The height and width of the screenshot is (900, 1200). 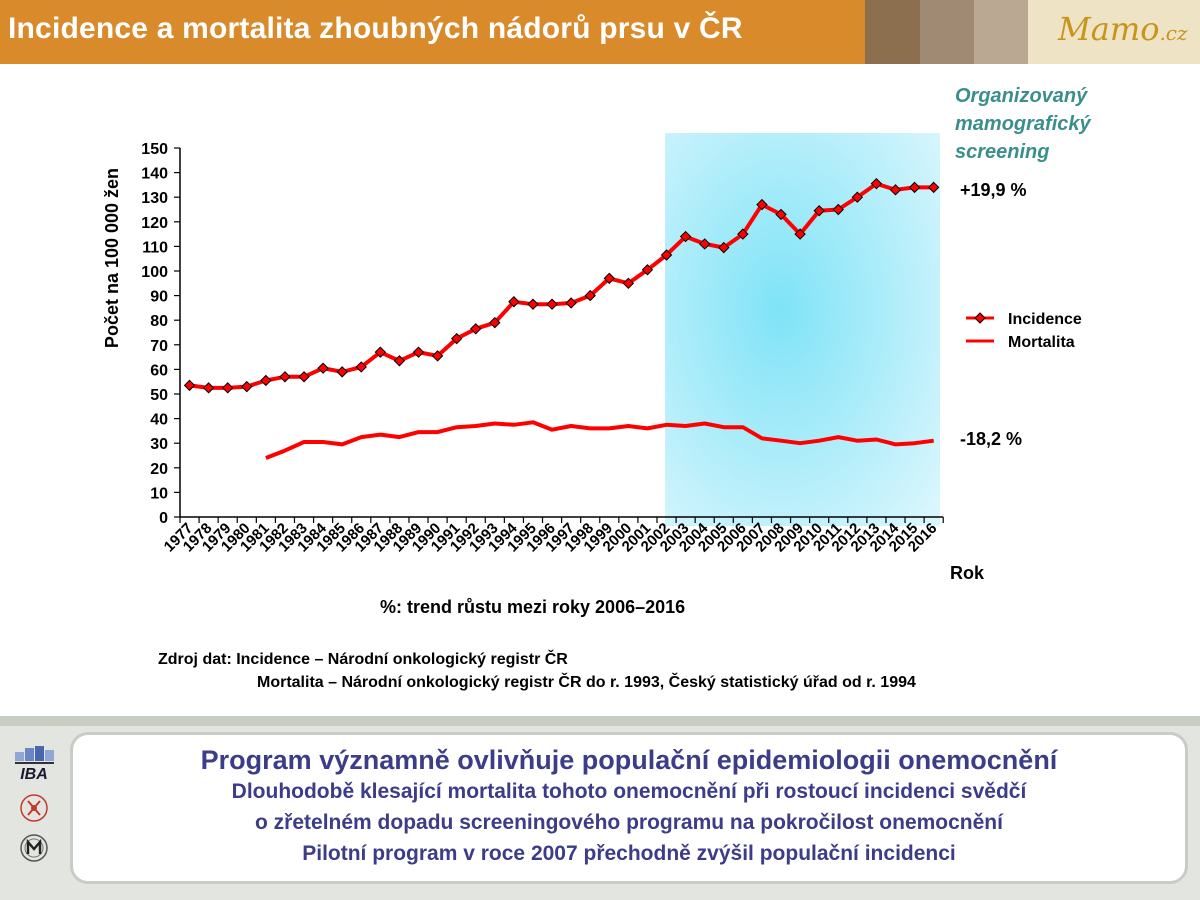 I want to click on legend-marker, so click(x=980, y=318).